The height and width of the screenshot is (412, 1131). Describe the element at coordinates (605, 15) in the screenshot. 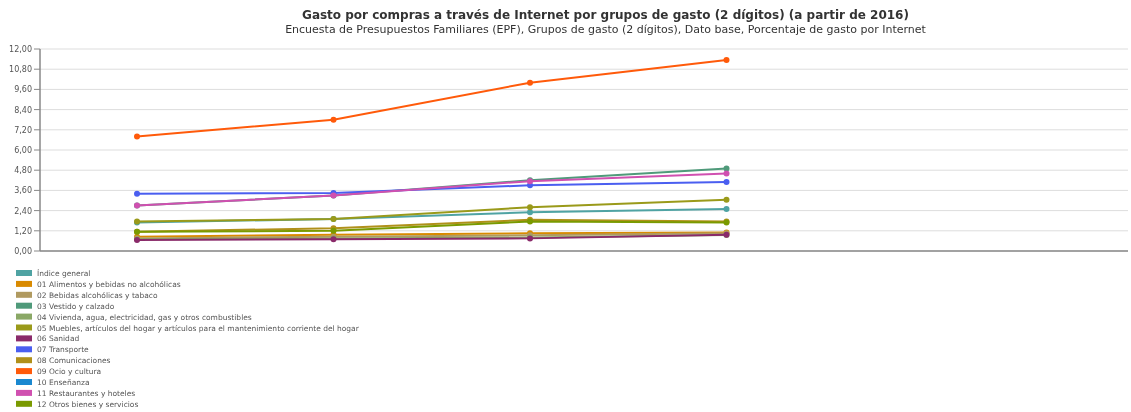

I see `chart-title: Gasto por compras a través de Internet por grupos de gasto (2 dígitos) (a partir de 2016)` at that location.